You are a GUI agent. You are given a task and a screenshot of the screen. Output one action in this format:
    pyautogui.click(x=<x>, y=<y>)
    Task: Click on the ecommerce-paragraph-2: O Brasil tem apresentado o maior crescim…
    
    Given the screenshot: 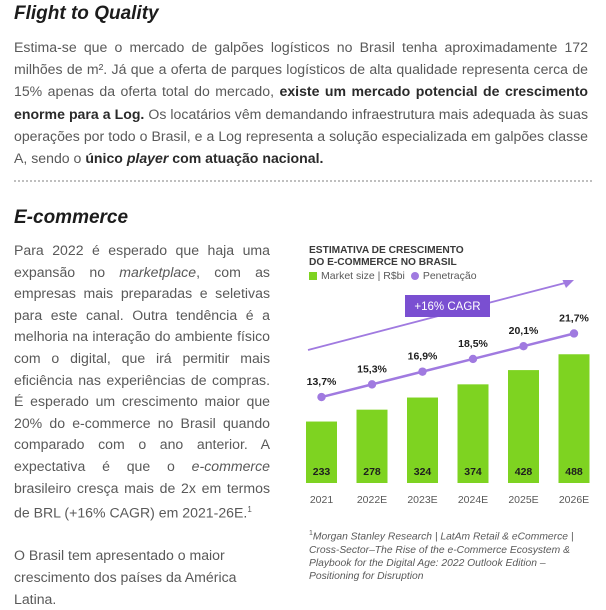 What is the action you would take?
    pyautogui.click(x=125, y=577)
    